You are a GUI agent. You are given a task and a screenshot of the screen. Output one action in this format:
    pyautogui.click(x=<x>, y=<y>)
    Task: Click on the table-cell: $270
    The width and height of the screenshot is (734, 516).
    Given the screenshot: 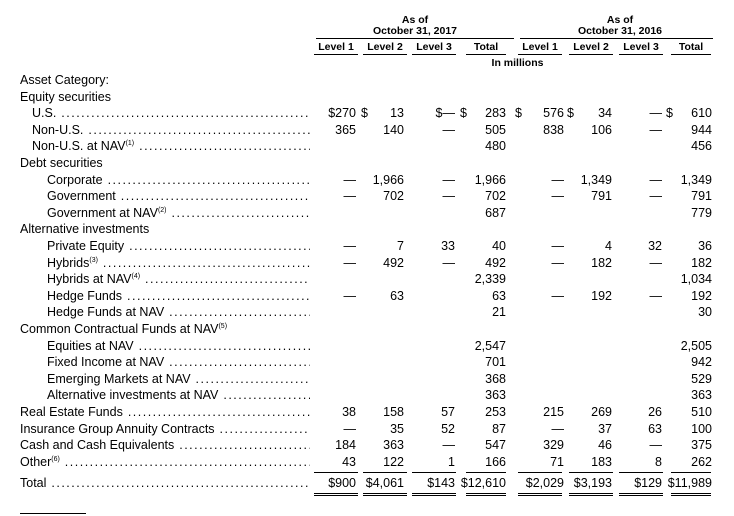 What is the action you would take?
    pyautogui.click(x=342, y=113)
    